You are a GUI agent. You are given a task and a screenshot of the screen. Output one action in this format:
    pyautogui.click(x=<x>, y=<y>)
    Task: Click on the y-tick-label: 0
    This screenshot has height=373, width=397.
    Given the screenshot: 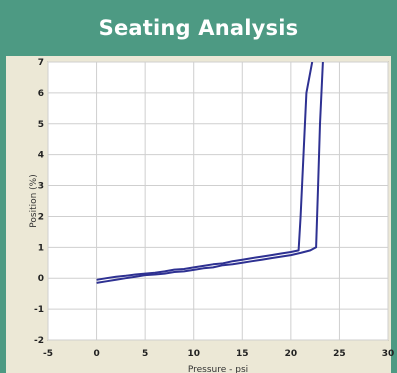 What is the action you would take?
    pyautogui.click(x=41, y=279)
    